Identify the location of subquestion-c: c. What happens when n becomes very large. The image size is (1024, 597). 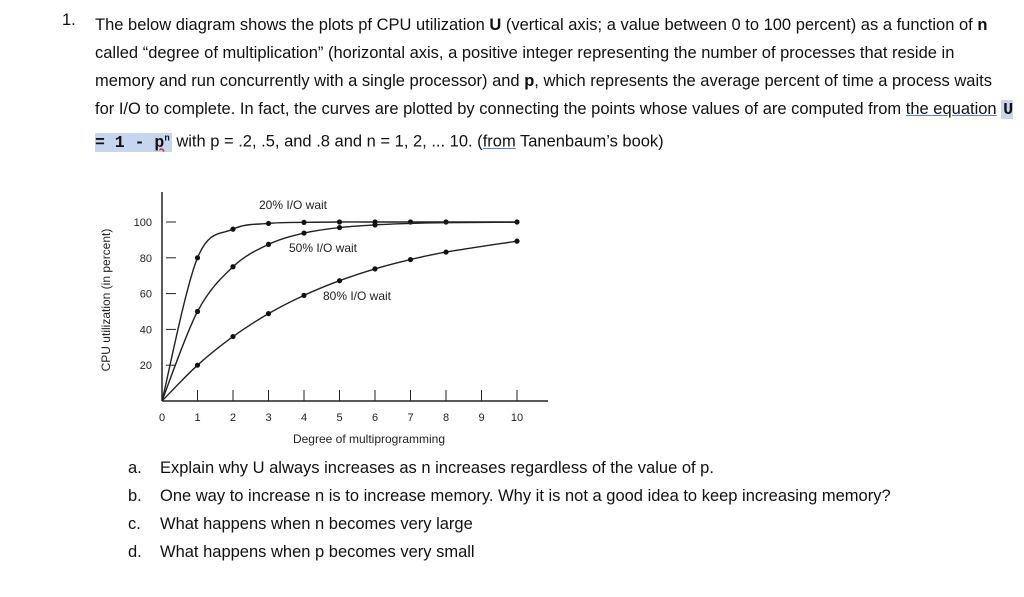
(300, 524).